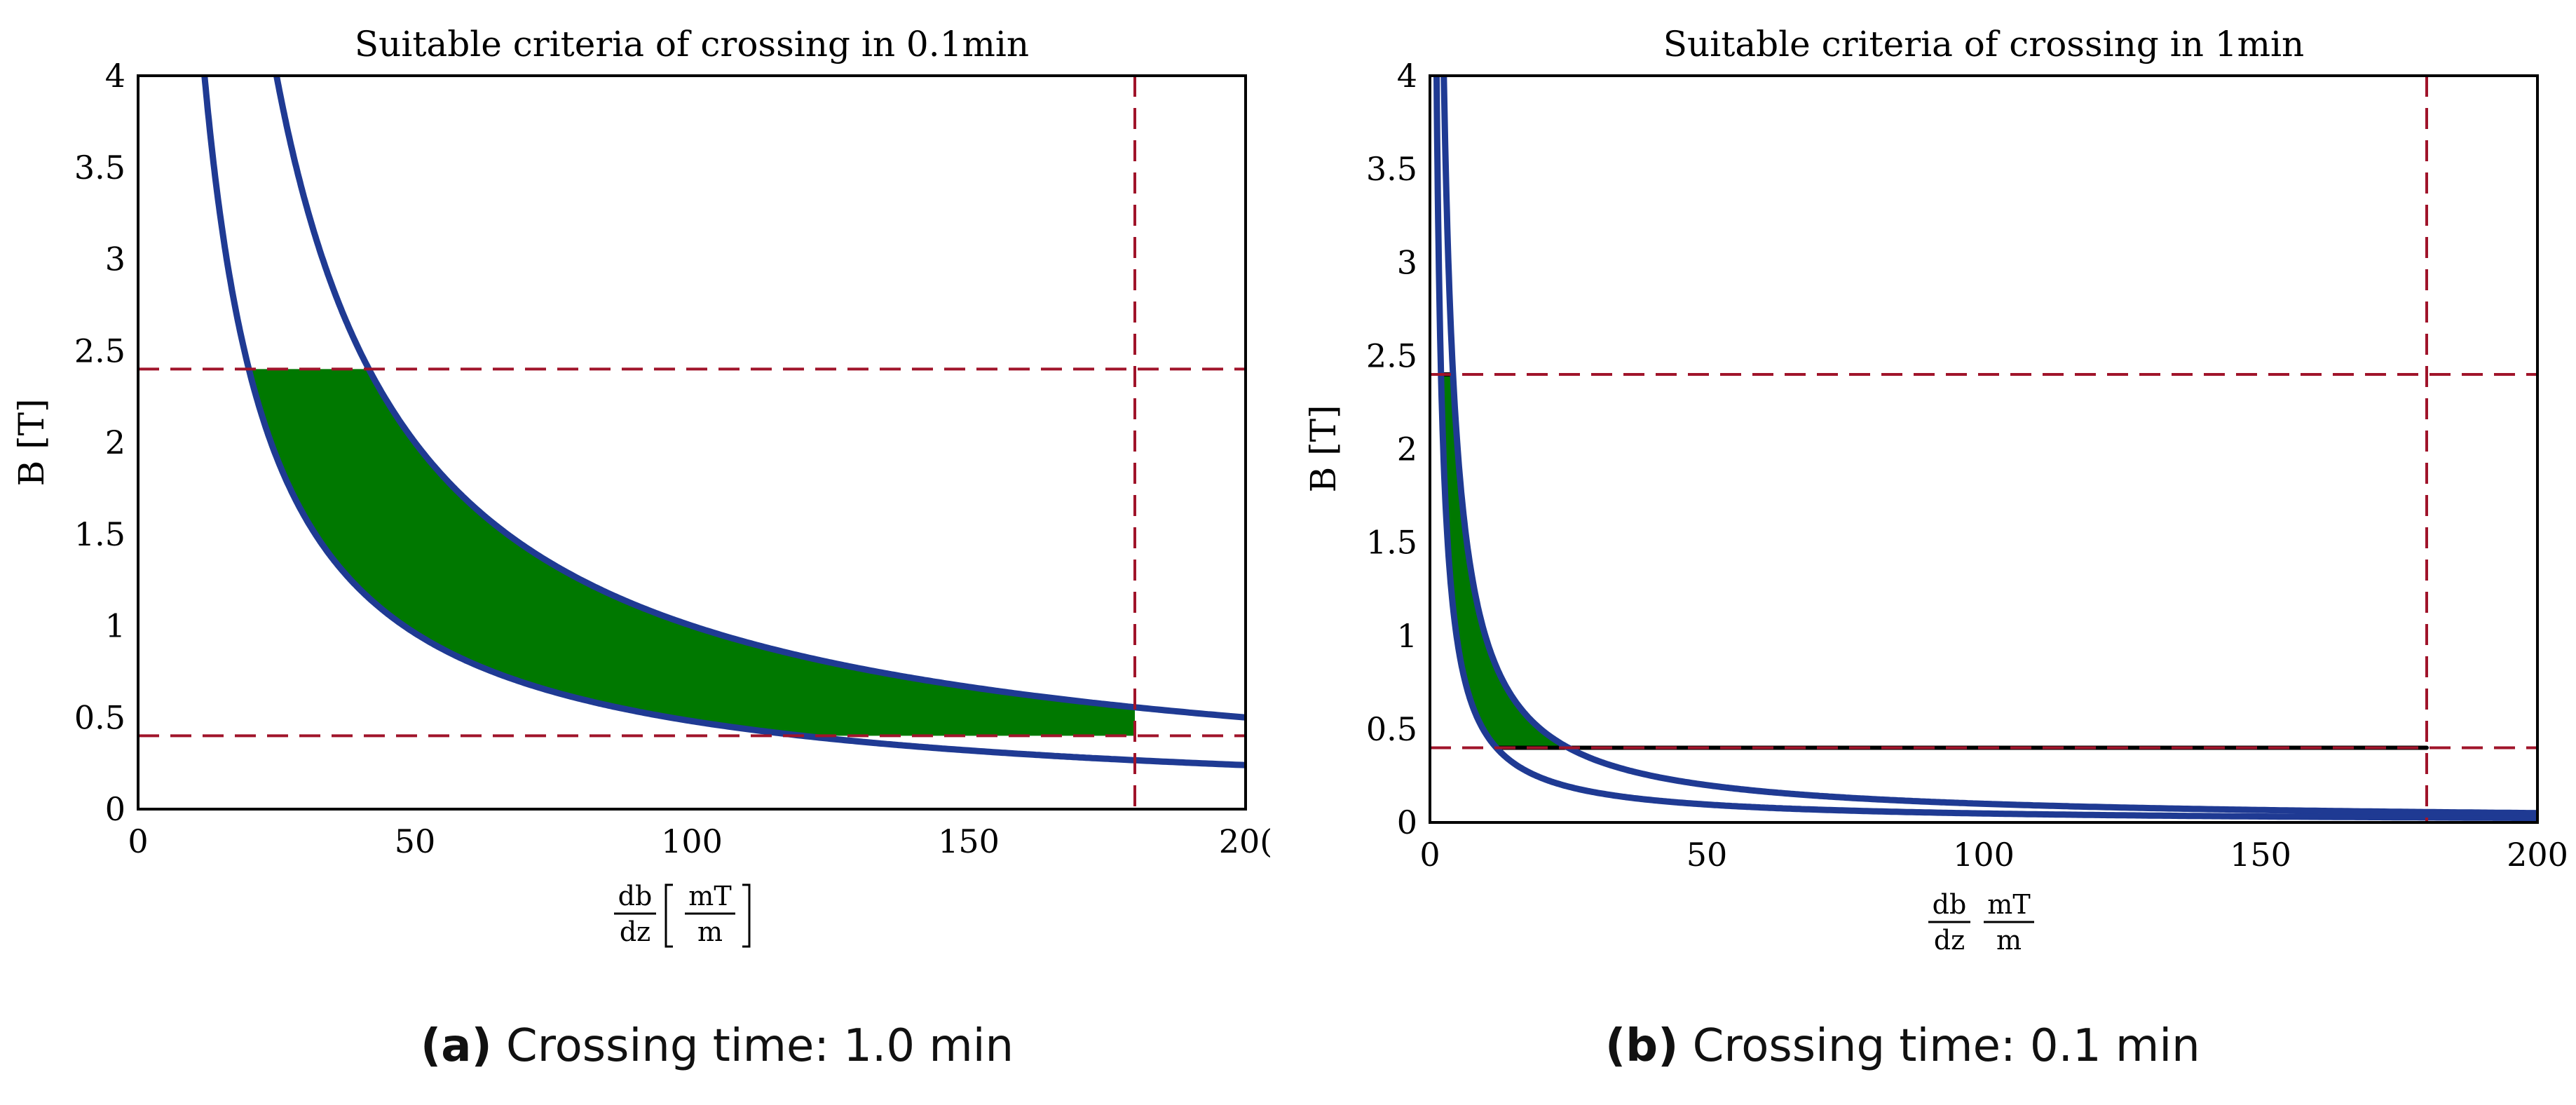  I want to click on left-bracket, so click(669, 915).